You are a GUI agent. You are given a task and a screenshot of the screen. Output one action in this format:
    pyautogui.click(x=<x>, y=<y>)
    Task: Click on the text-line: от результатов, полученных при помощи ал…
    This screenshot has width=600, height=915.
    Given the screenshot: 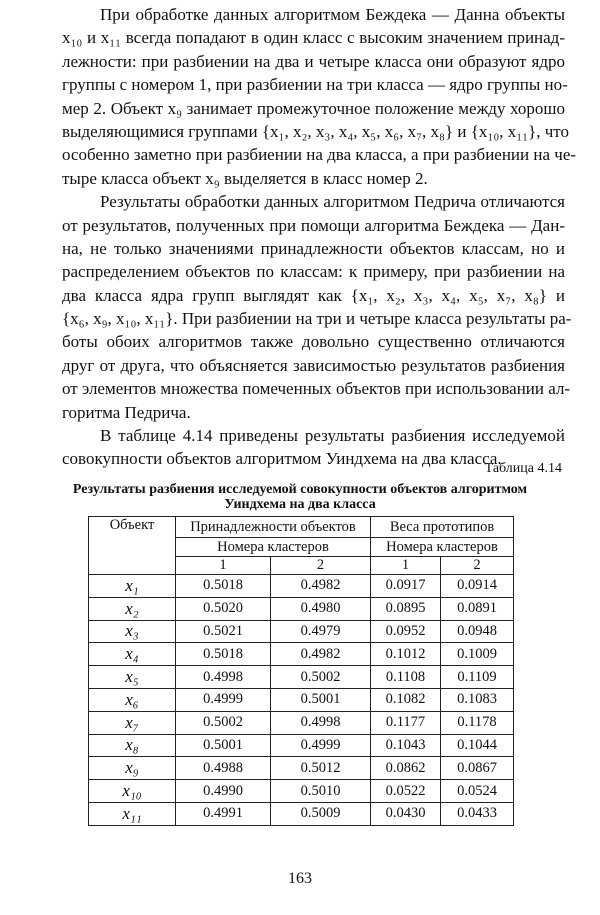 What is the action you would take?
    pyautogui.click(x=313, y=225)
    